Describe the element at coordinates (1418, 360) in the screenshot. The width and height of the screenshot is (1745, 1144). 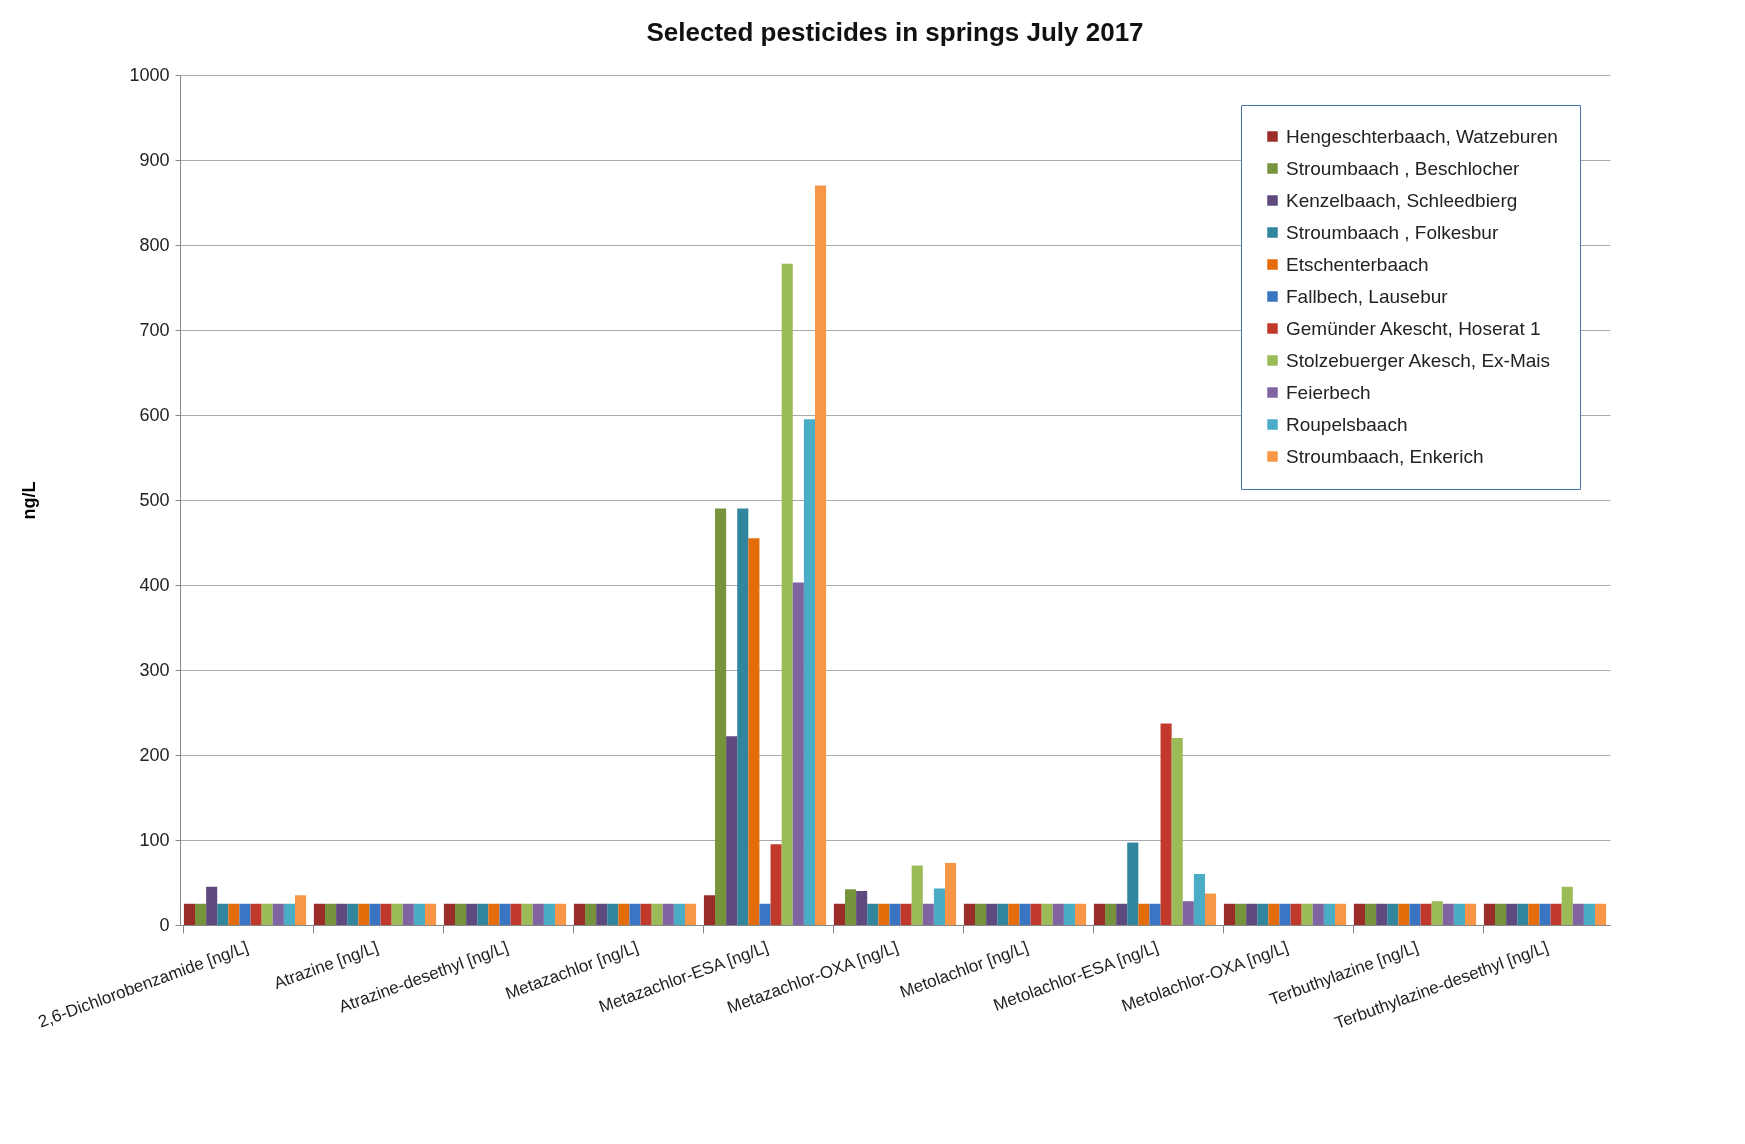
I see `legend-label: Stolzebuerger Akesch, Ex-Mais` at that location.